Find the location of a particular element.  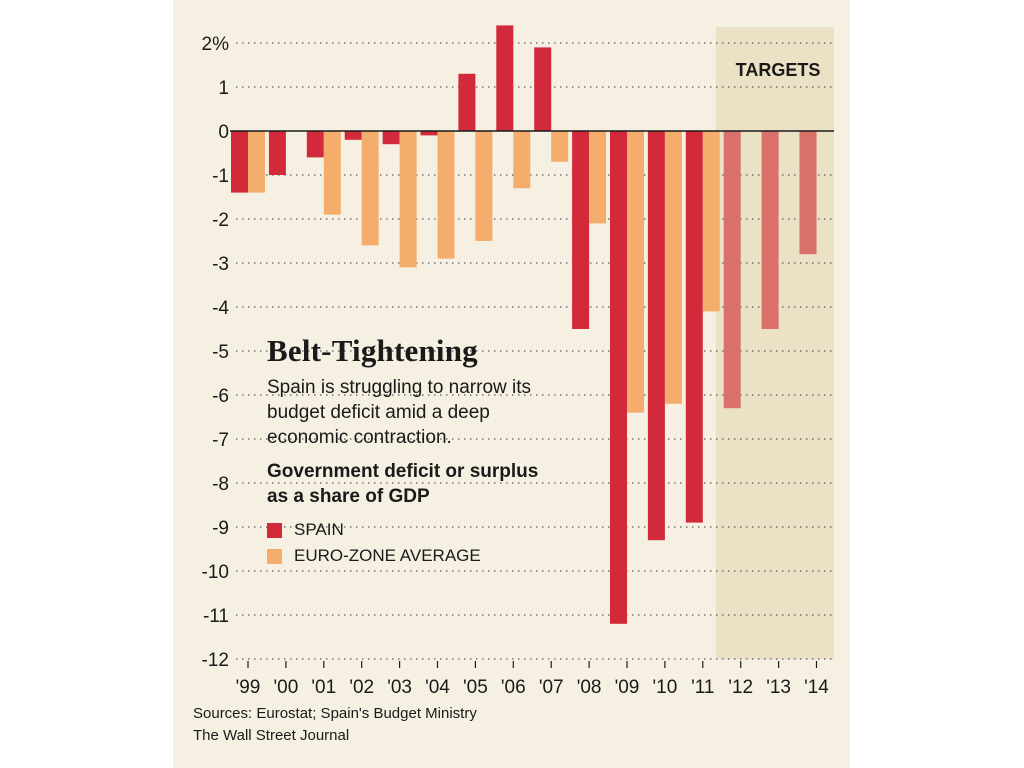

y-tick-label: 0 is located at coordinates (223, 132).